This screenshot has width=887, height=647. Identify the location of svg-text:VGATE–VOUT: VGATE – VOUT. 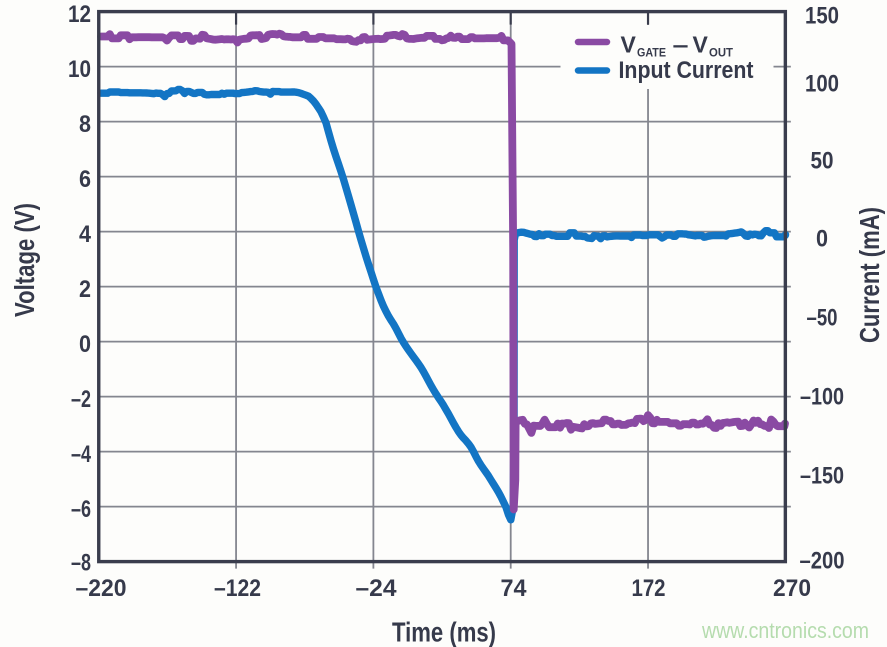
(677, 45).